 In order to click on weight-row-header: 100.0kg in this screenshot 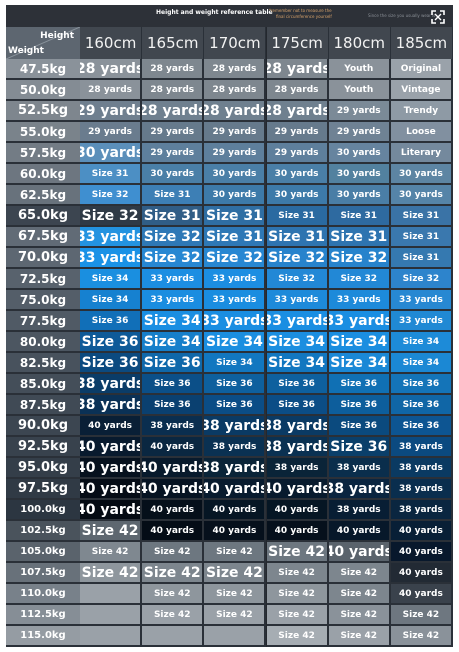, I will do `click(43, 510)`.